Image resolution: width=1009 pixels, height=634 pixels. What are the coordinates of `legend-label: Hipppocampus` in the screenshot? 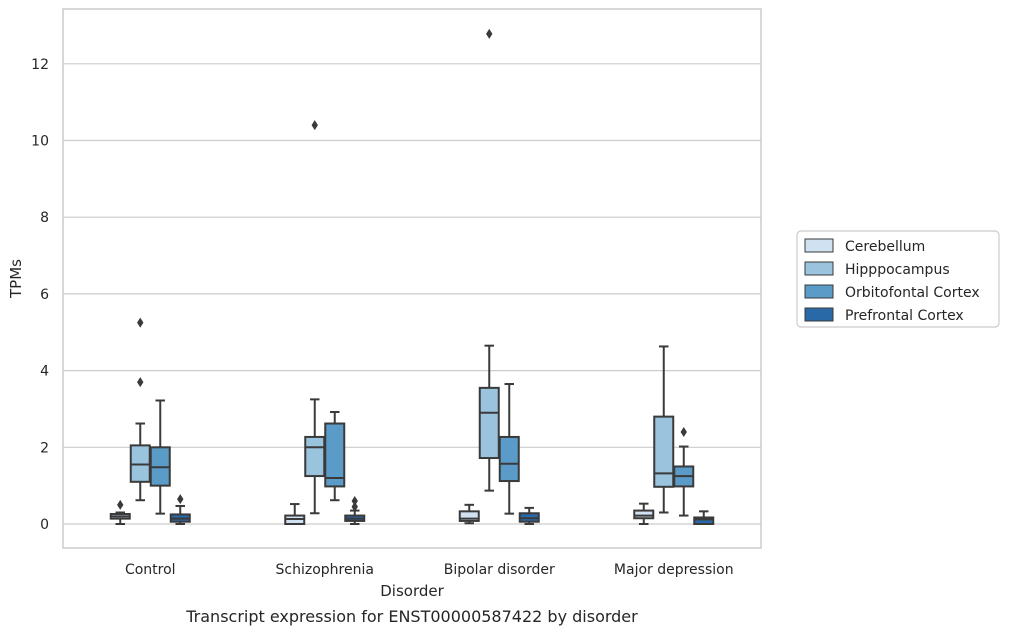 It's located at (897, 270).